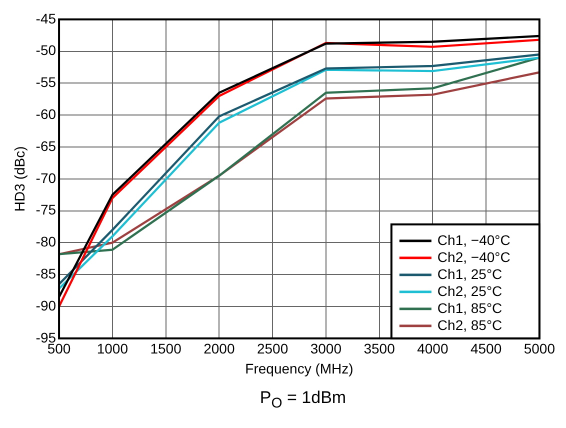 Image resolution: width=566 pixels, height=428 pixels. I want to click on y-tick-label: -55, so click(46, 82).